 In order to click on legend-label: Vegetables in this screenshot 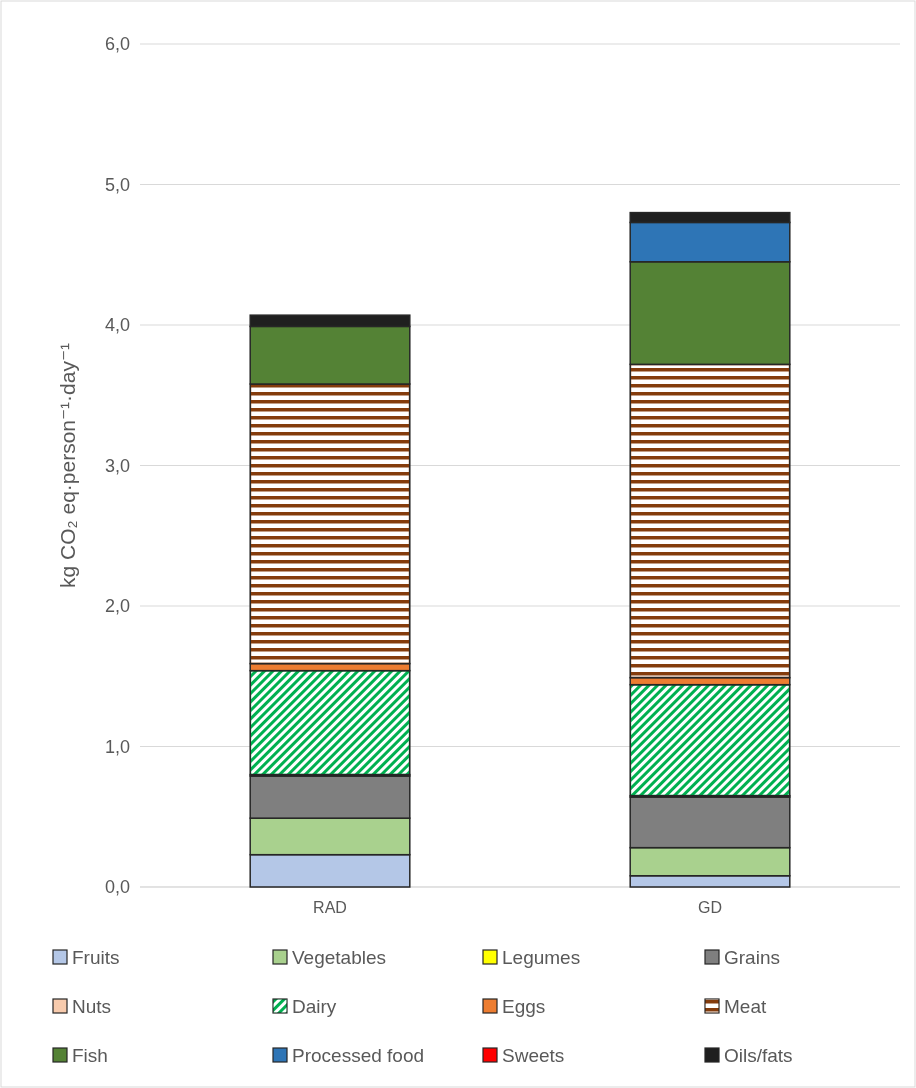, I will do `click(339, 957)`.